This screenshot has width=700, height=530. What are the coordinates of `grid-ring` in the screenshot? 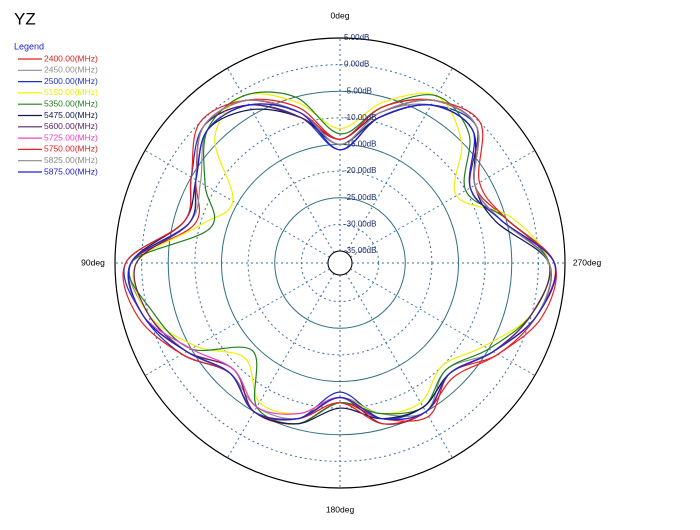 It's located at (340, 263).